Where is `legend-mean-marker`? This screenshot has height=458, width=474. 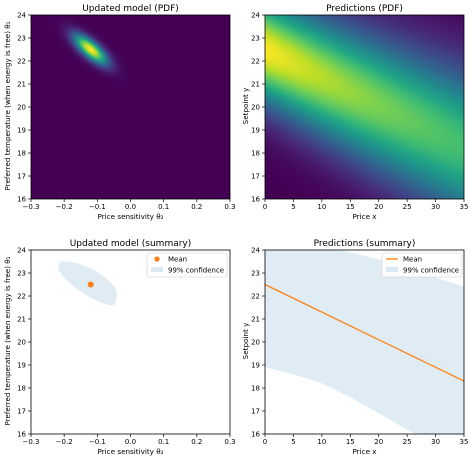 legend-mean-marker is located at coordinates (157, 259).